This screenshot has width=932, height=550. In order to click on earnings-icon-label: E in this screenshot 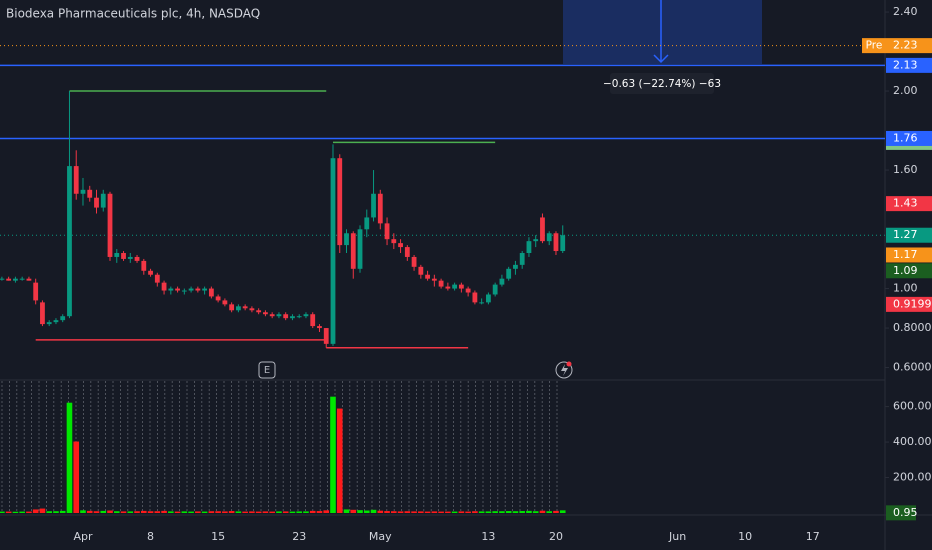, I will do `click(267, 370)`.